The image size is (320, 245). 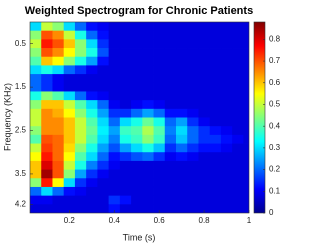 I want to click on y-axis-label: Frequency (KHz), so click(x=7, y=117).